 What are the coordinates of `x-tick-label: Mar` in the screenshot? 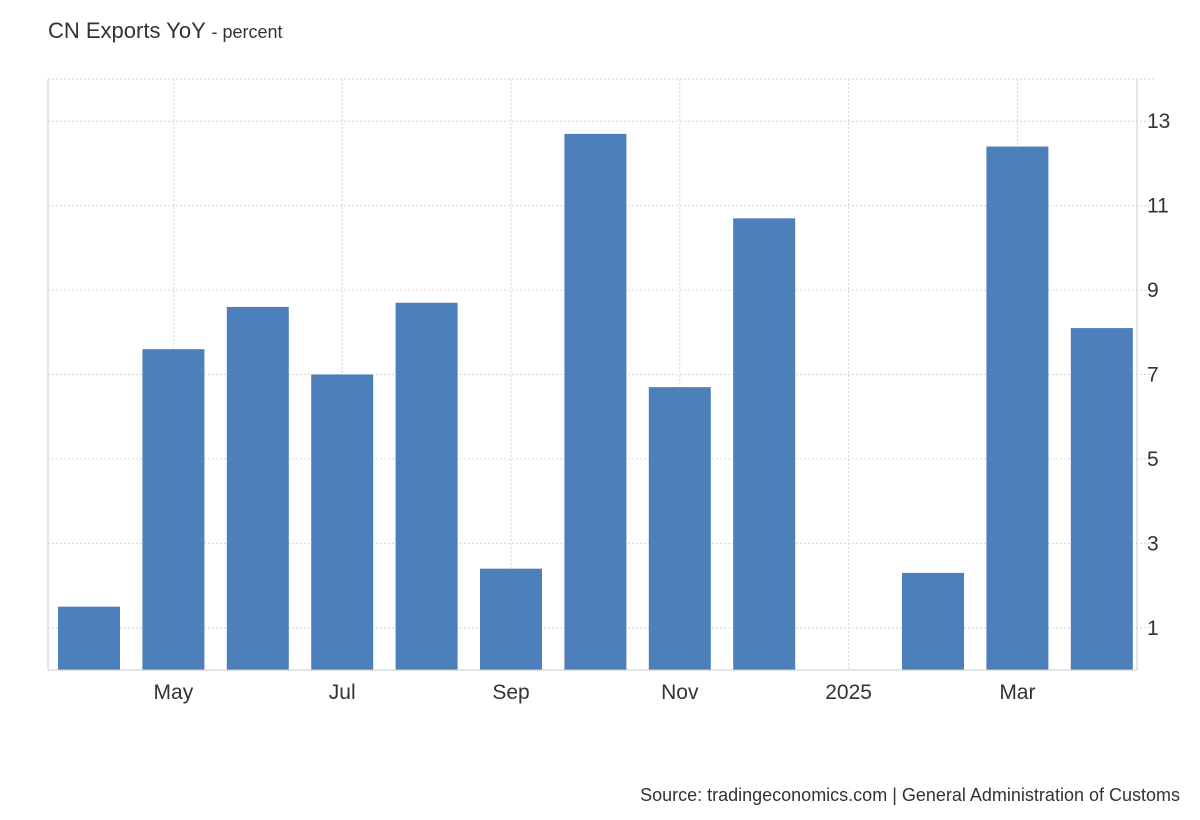 It's located at (1017, 692).